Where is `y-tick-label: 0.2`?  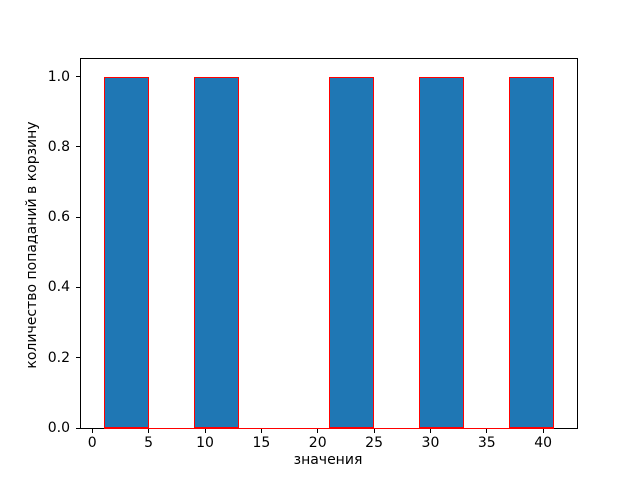
y-tick-label: 0.2 is located at coordinates (58, 357).